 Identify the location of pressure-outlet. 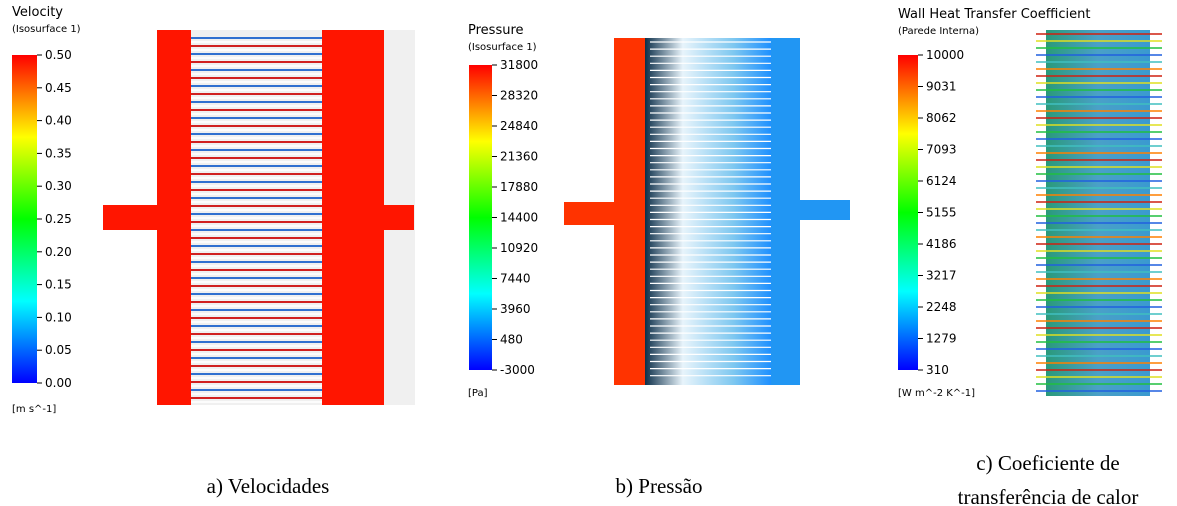
(825, 210).